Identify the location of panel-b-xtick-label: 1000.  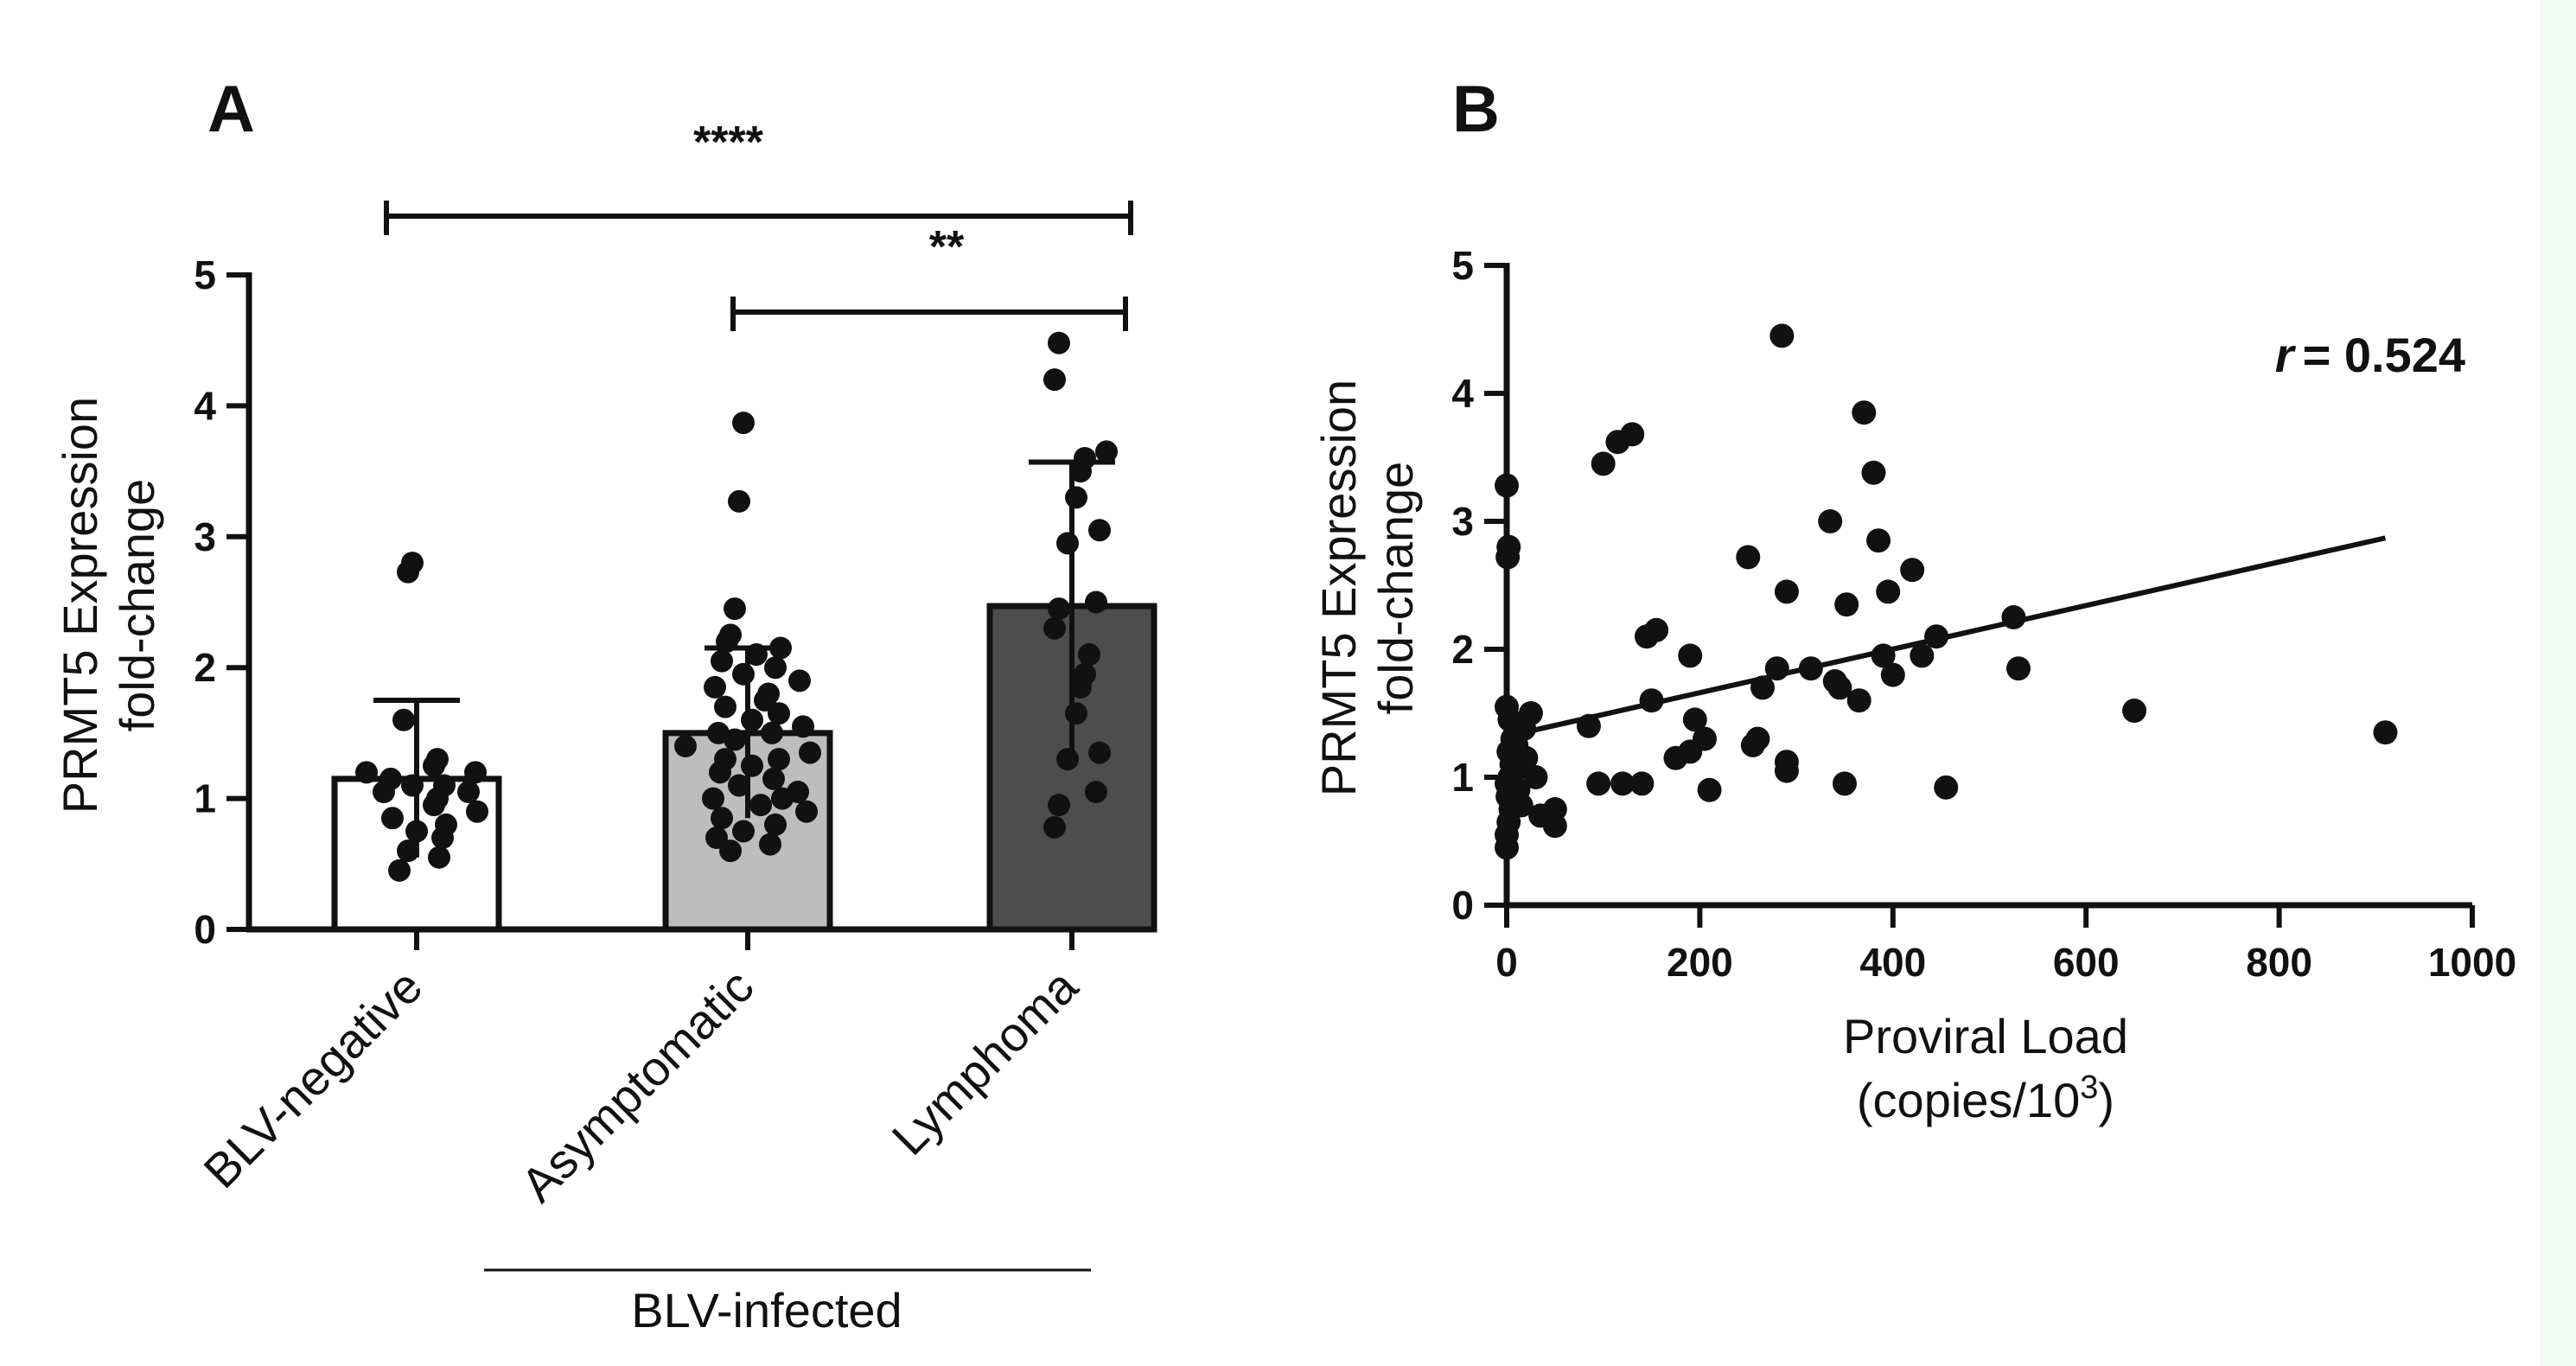
(2472, 962).